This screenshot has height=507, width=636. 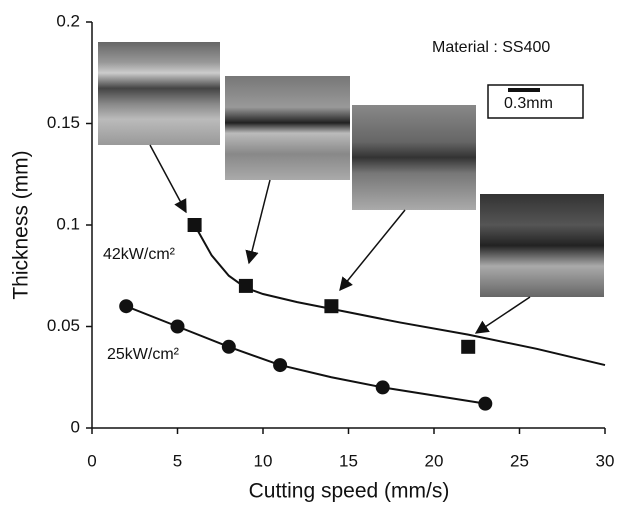 What do you see at coordinates (263, 460) in the screenshot?
I see `x-tick-label: 10` at bounding box center [263, 460].